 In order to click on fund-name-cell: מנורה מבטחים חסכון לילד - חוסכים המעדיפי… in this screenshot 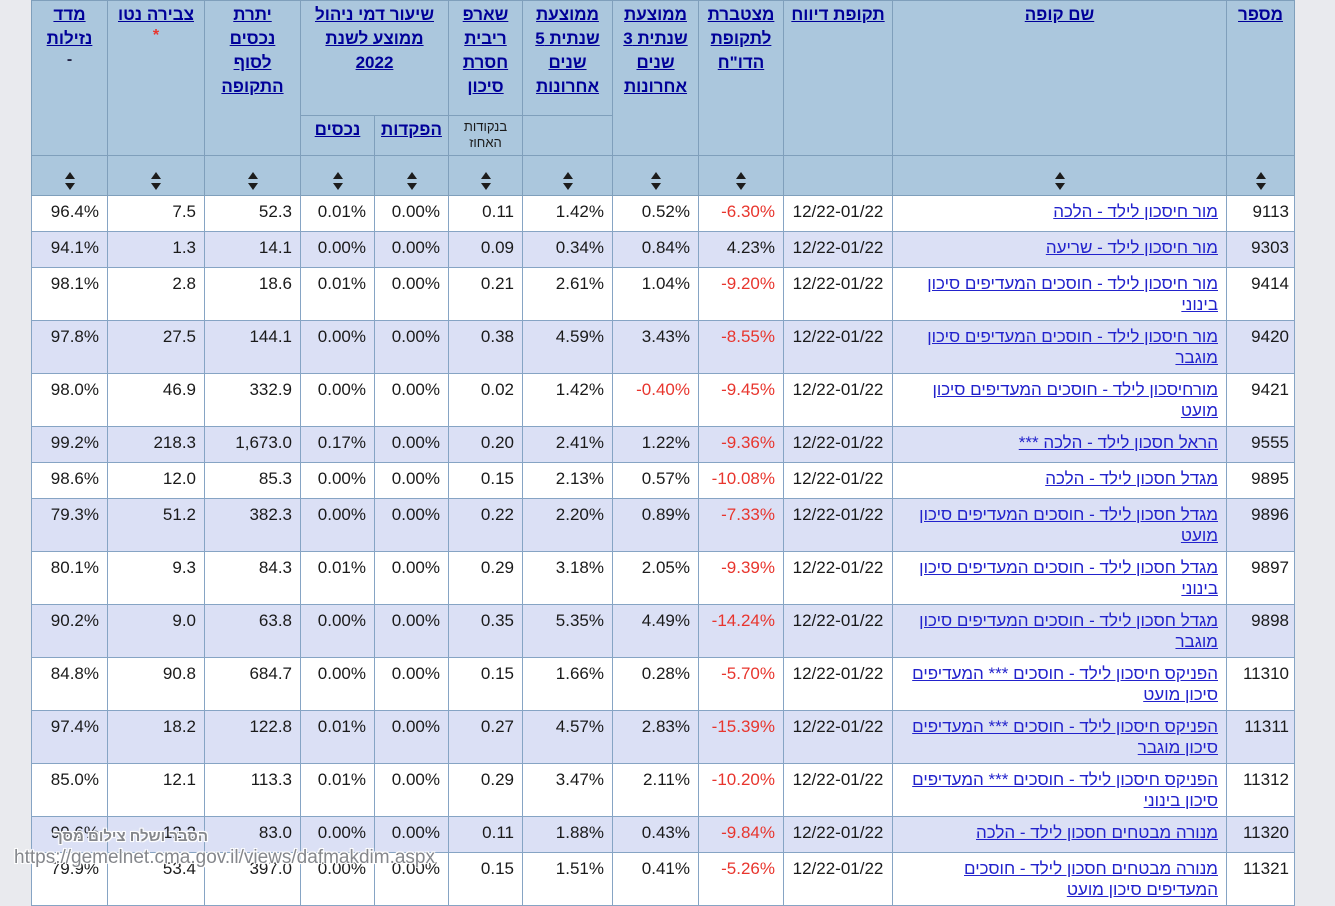, I will do `click(1059, 879)`.